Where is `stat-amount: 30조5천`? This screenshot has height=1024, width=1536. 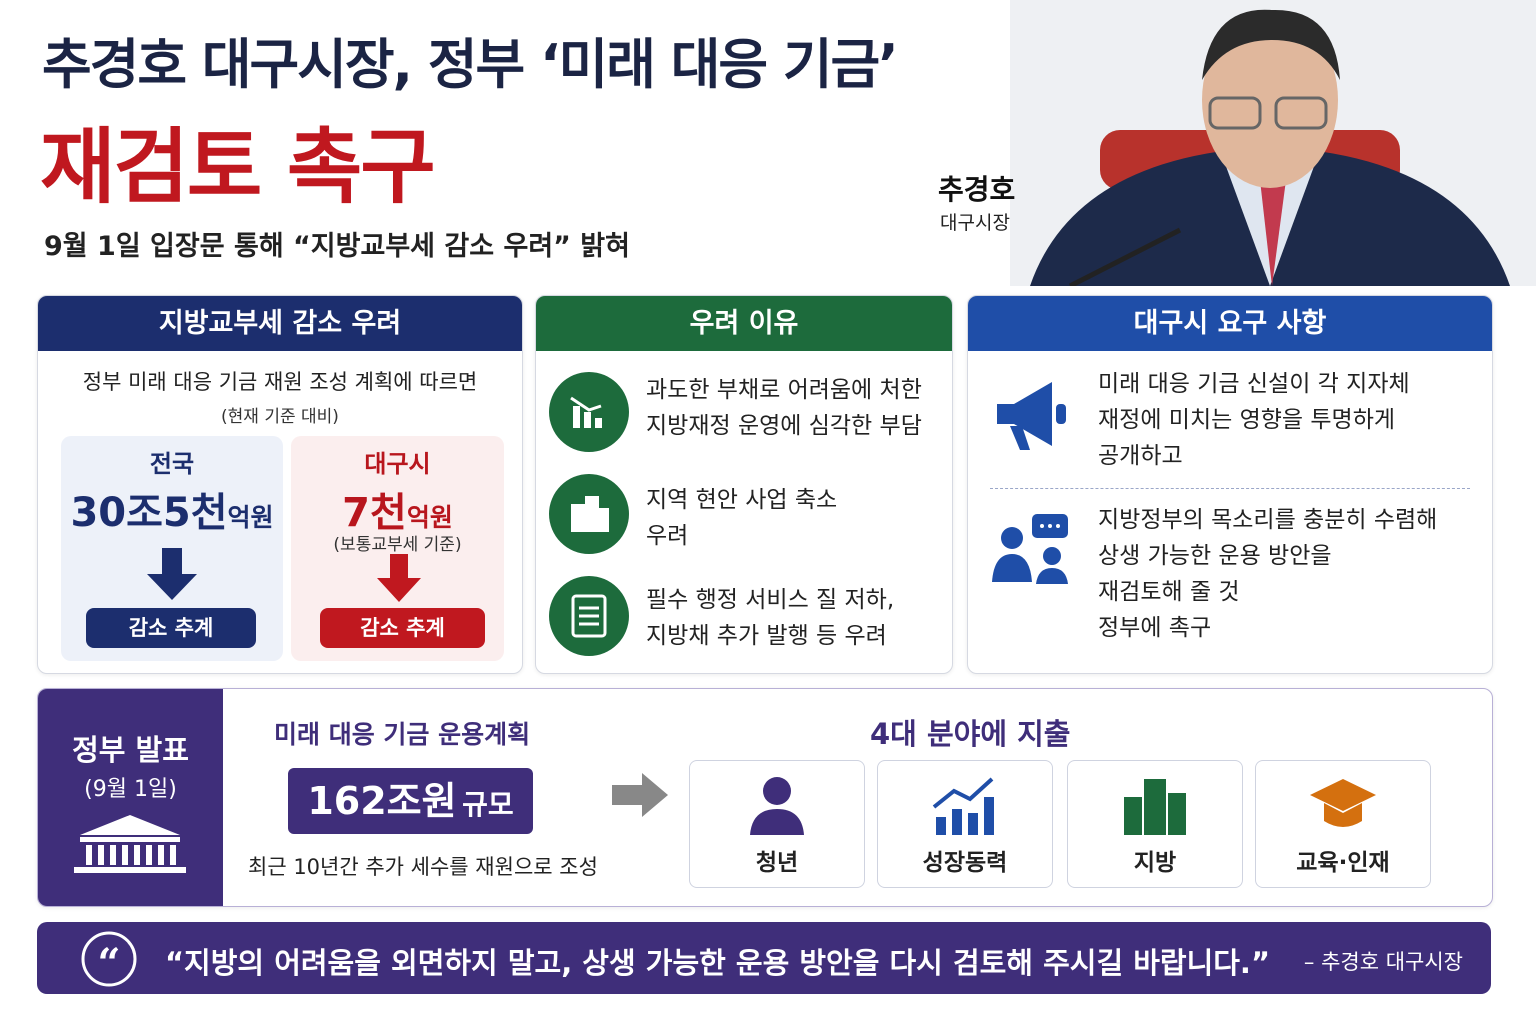
stat-amount: 30조5천 is located at coordinates (149, 513).